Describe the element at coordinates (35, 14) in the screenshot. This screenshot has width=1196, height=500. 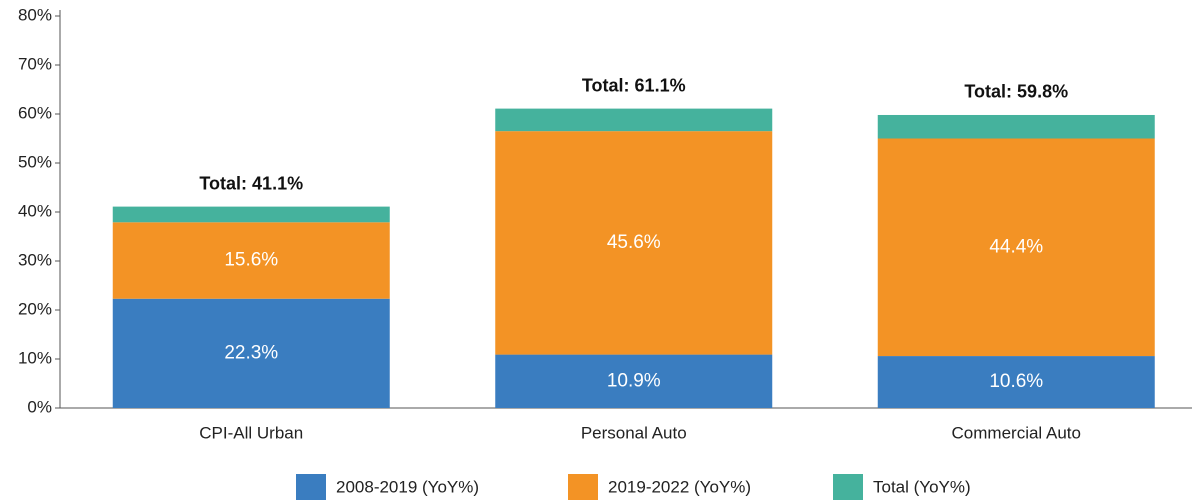
I see `y-tick-label: 80%` at that location.